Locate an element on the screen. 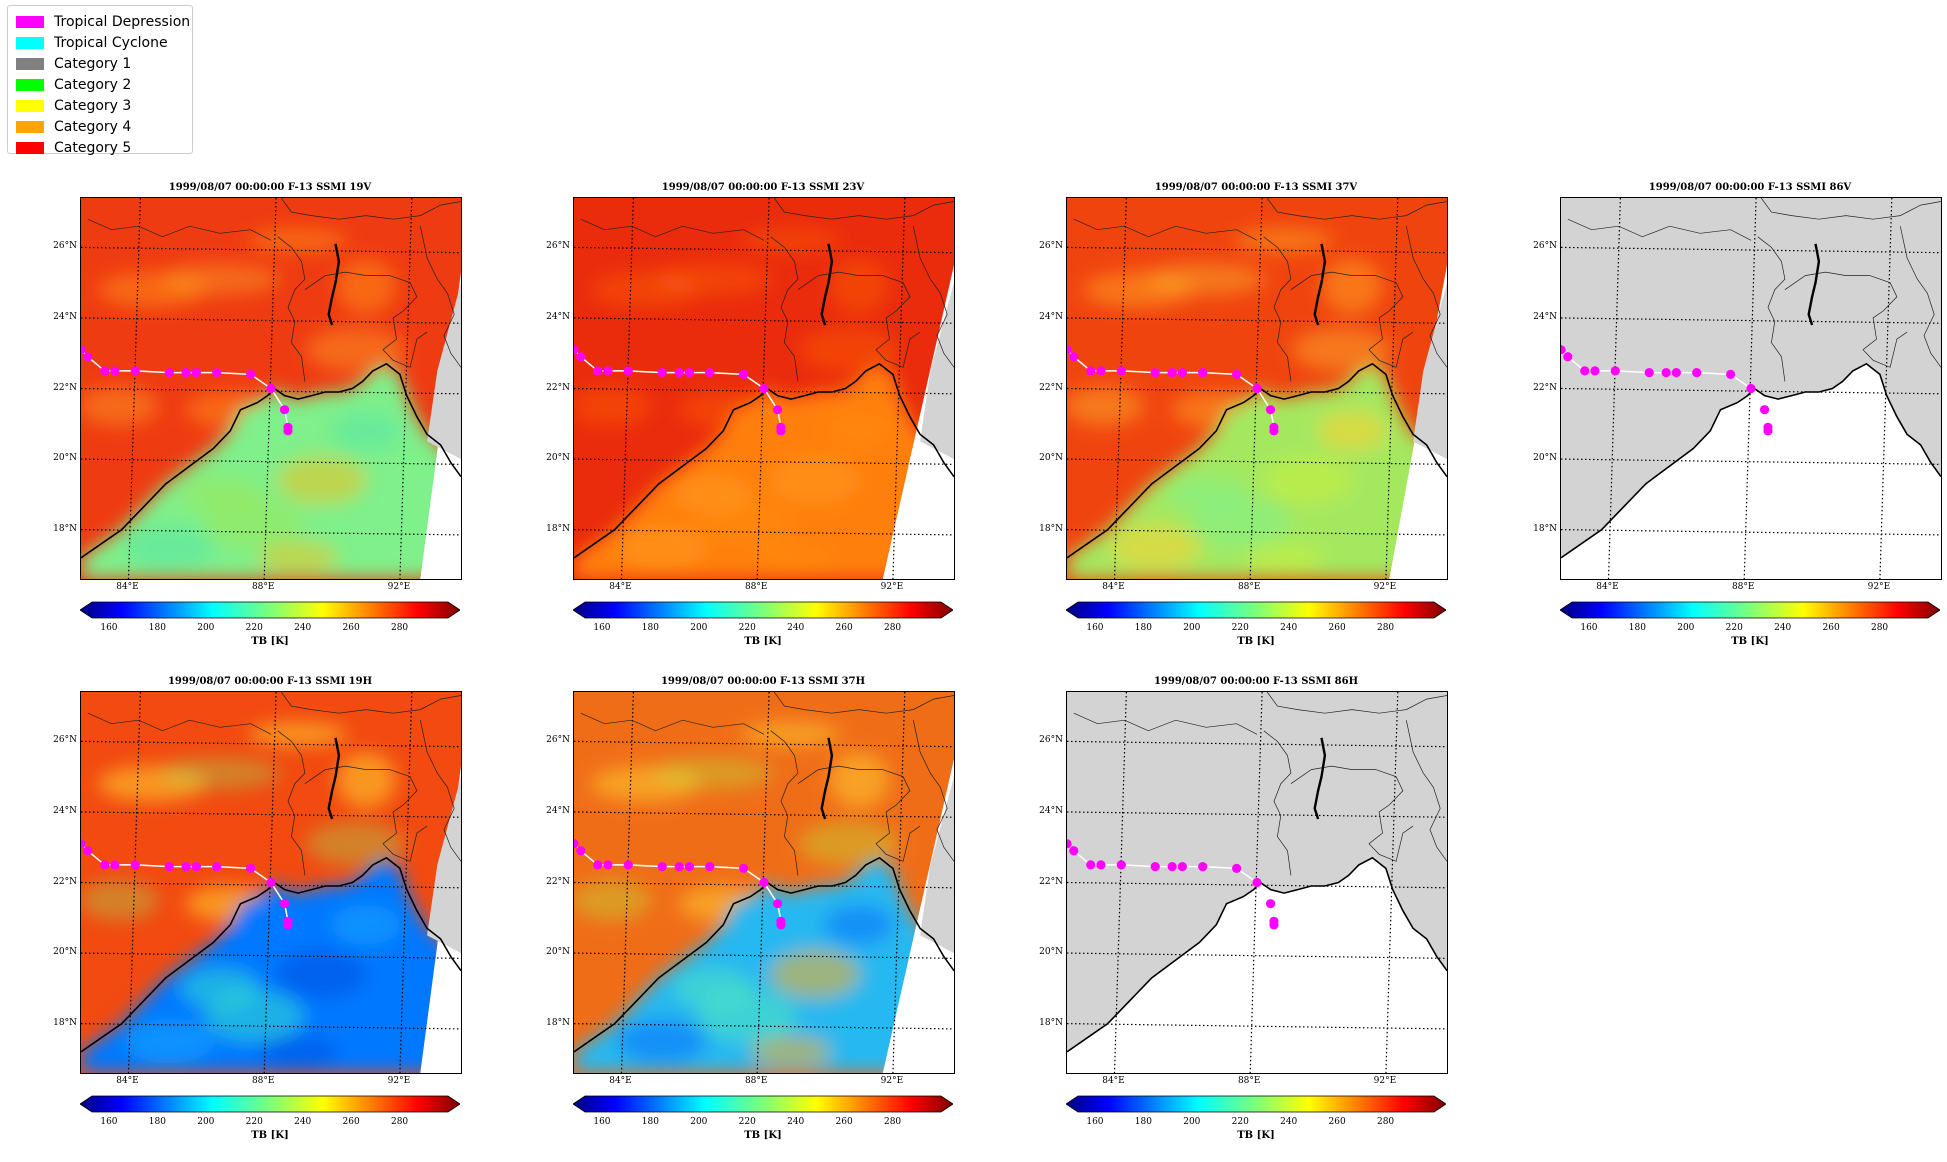  colorbar is located at coordinates (1256, 610).